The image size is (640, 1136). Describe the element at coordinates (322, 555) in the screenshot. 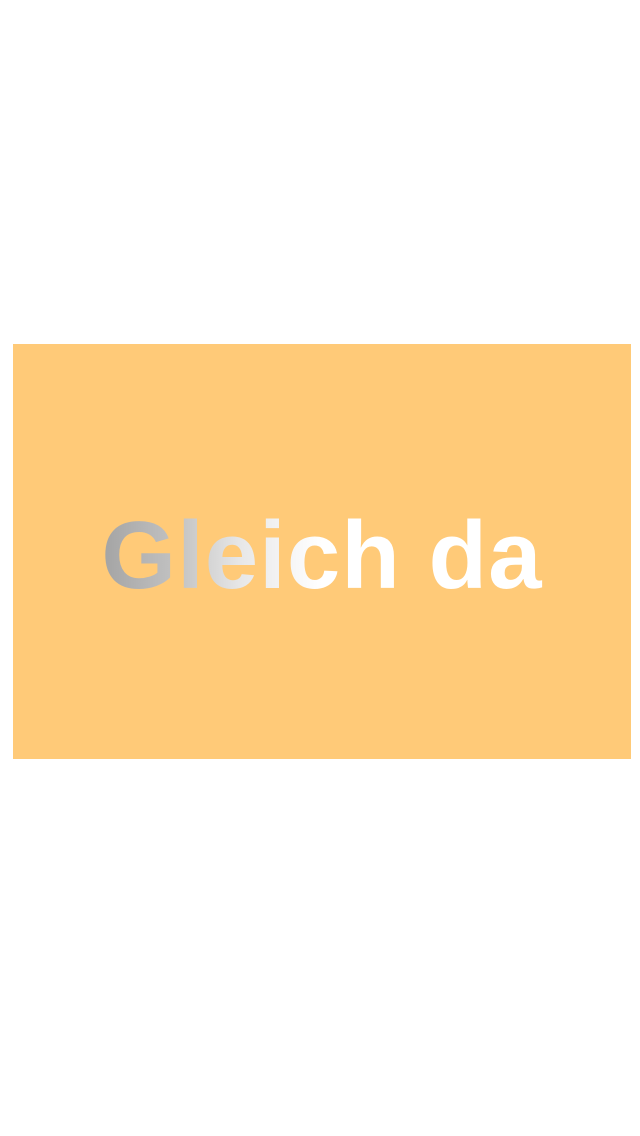

I see `loading-message: Gleich da` at that location.